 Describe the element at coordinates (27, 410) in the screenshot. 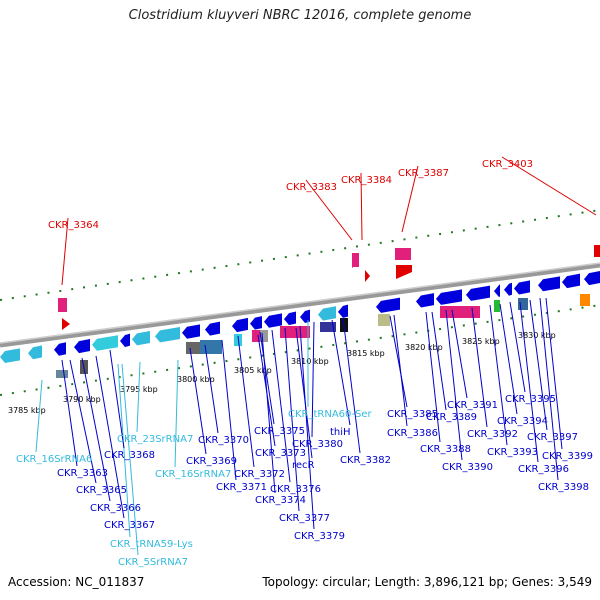

I see `kbp-label: 3785 kbp` at that location.